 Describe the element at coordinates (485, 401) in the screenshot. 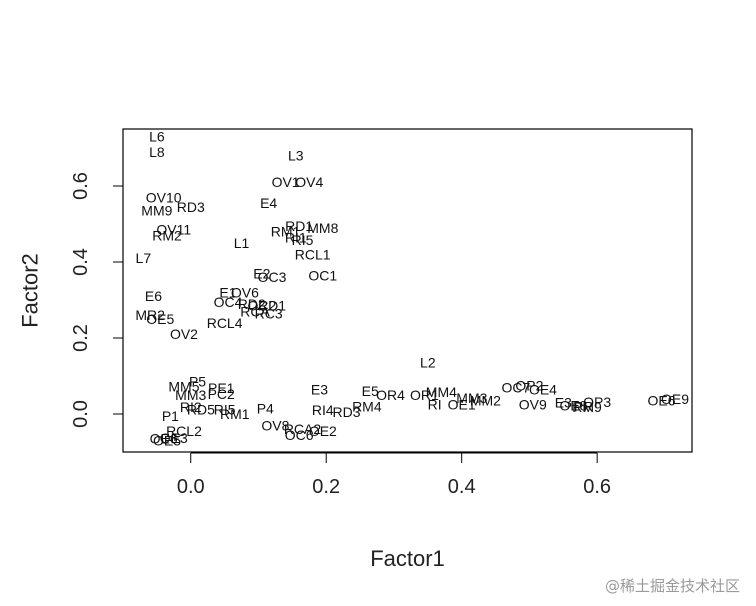

I see `data-point-label: MM2` at that location.